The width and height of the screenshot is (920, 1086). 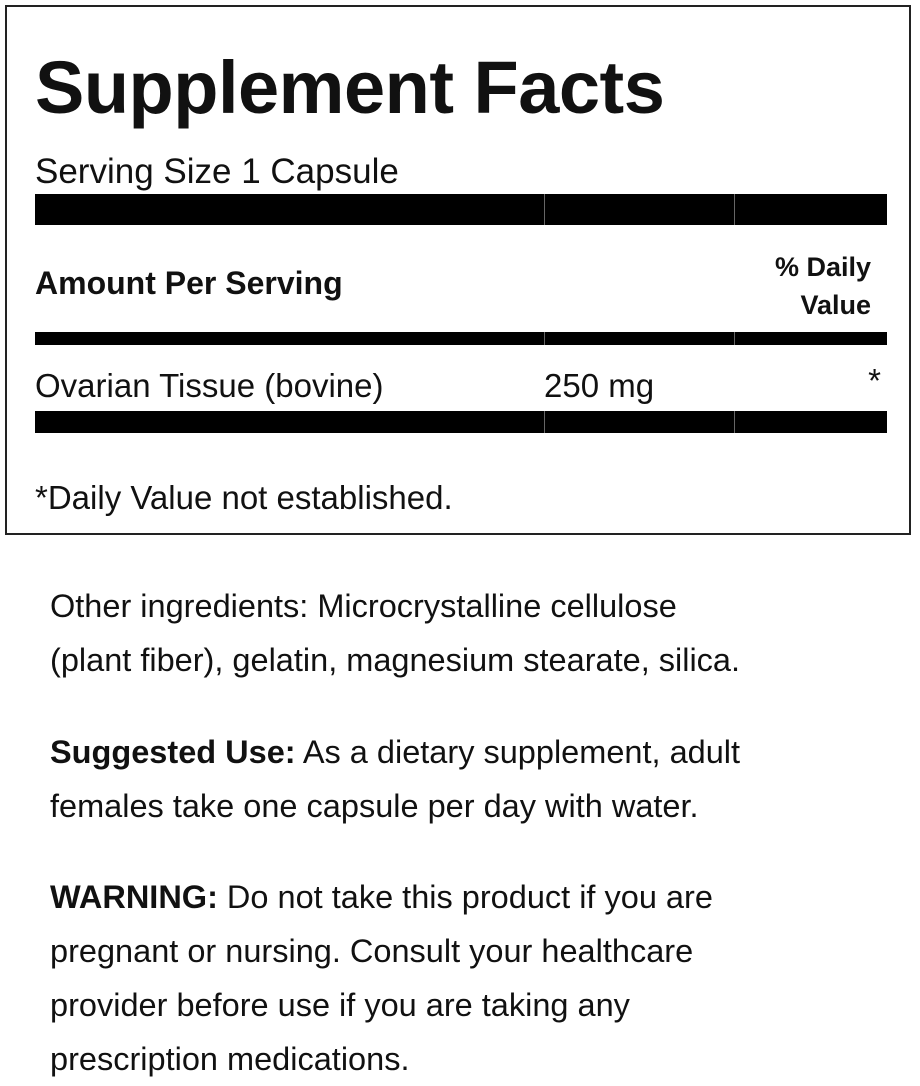 What do you see at coordinates (350, 87) in the screenshot?
I see `panel-title: Supplement Facts` at bounding box center [350, 87].